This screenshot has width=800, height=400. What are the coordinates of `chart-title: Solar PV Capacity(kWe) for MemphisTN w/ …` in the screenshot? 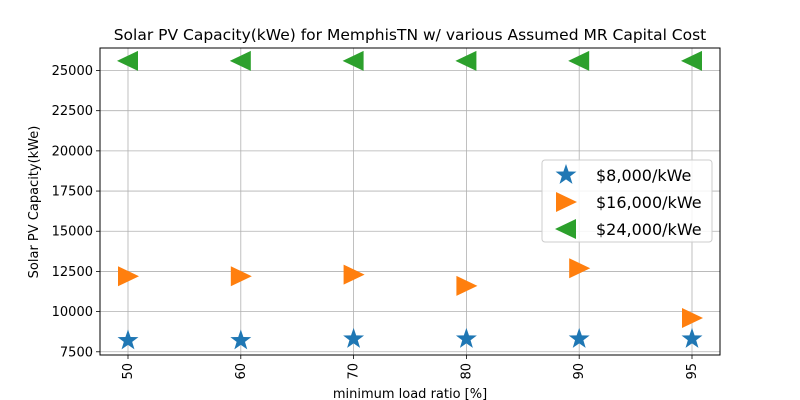 It's located at (410, 35).